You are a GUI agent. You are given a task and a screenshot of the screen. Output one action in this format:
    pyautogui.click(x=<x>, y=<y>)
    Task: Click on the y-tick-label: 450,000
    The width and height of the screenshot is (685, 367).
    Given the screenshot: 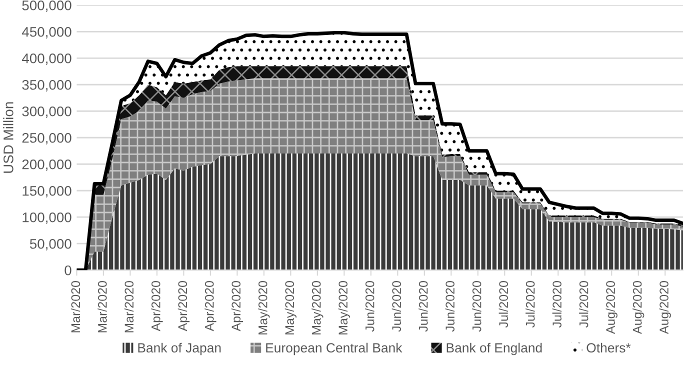 What is the action you would take?
    pyautogui.click(x=47, y=32)
    